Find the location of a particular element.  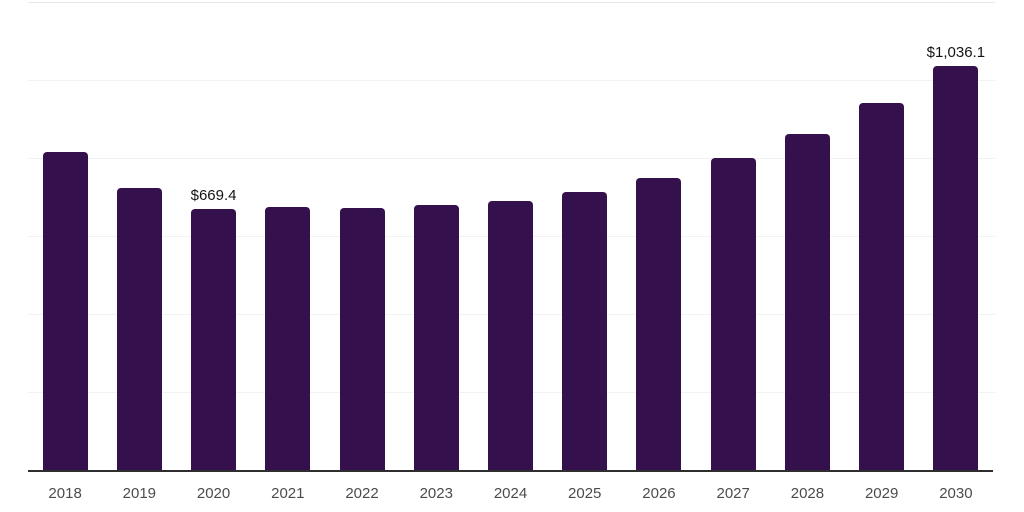

bar-2029 is located at coordinates (882, 286).